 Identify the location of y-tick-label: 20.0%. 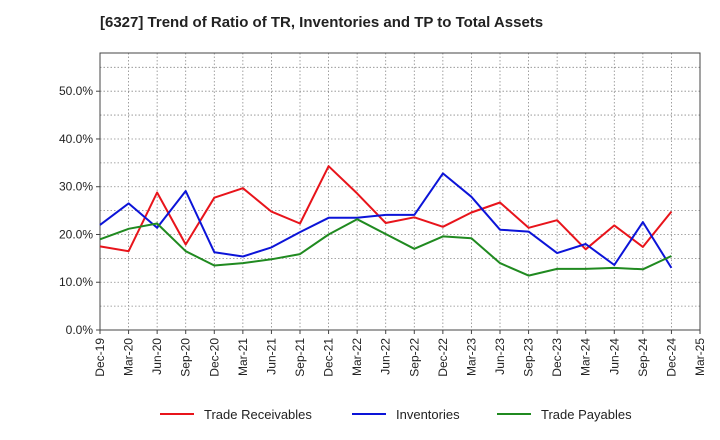
(76, 234).